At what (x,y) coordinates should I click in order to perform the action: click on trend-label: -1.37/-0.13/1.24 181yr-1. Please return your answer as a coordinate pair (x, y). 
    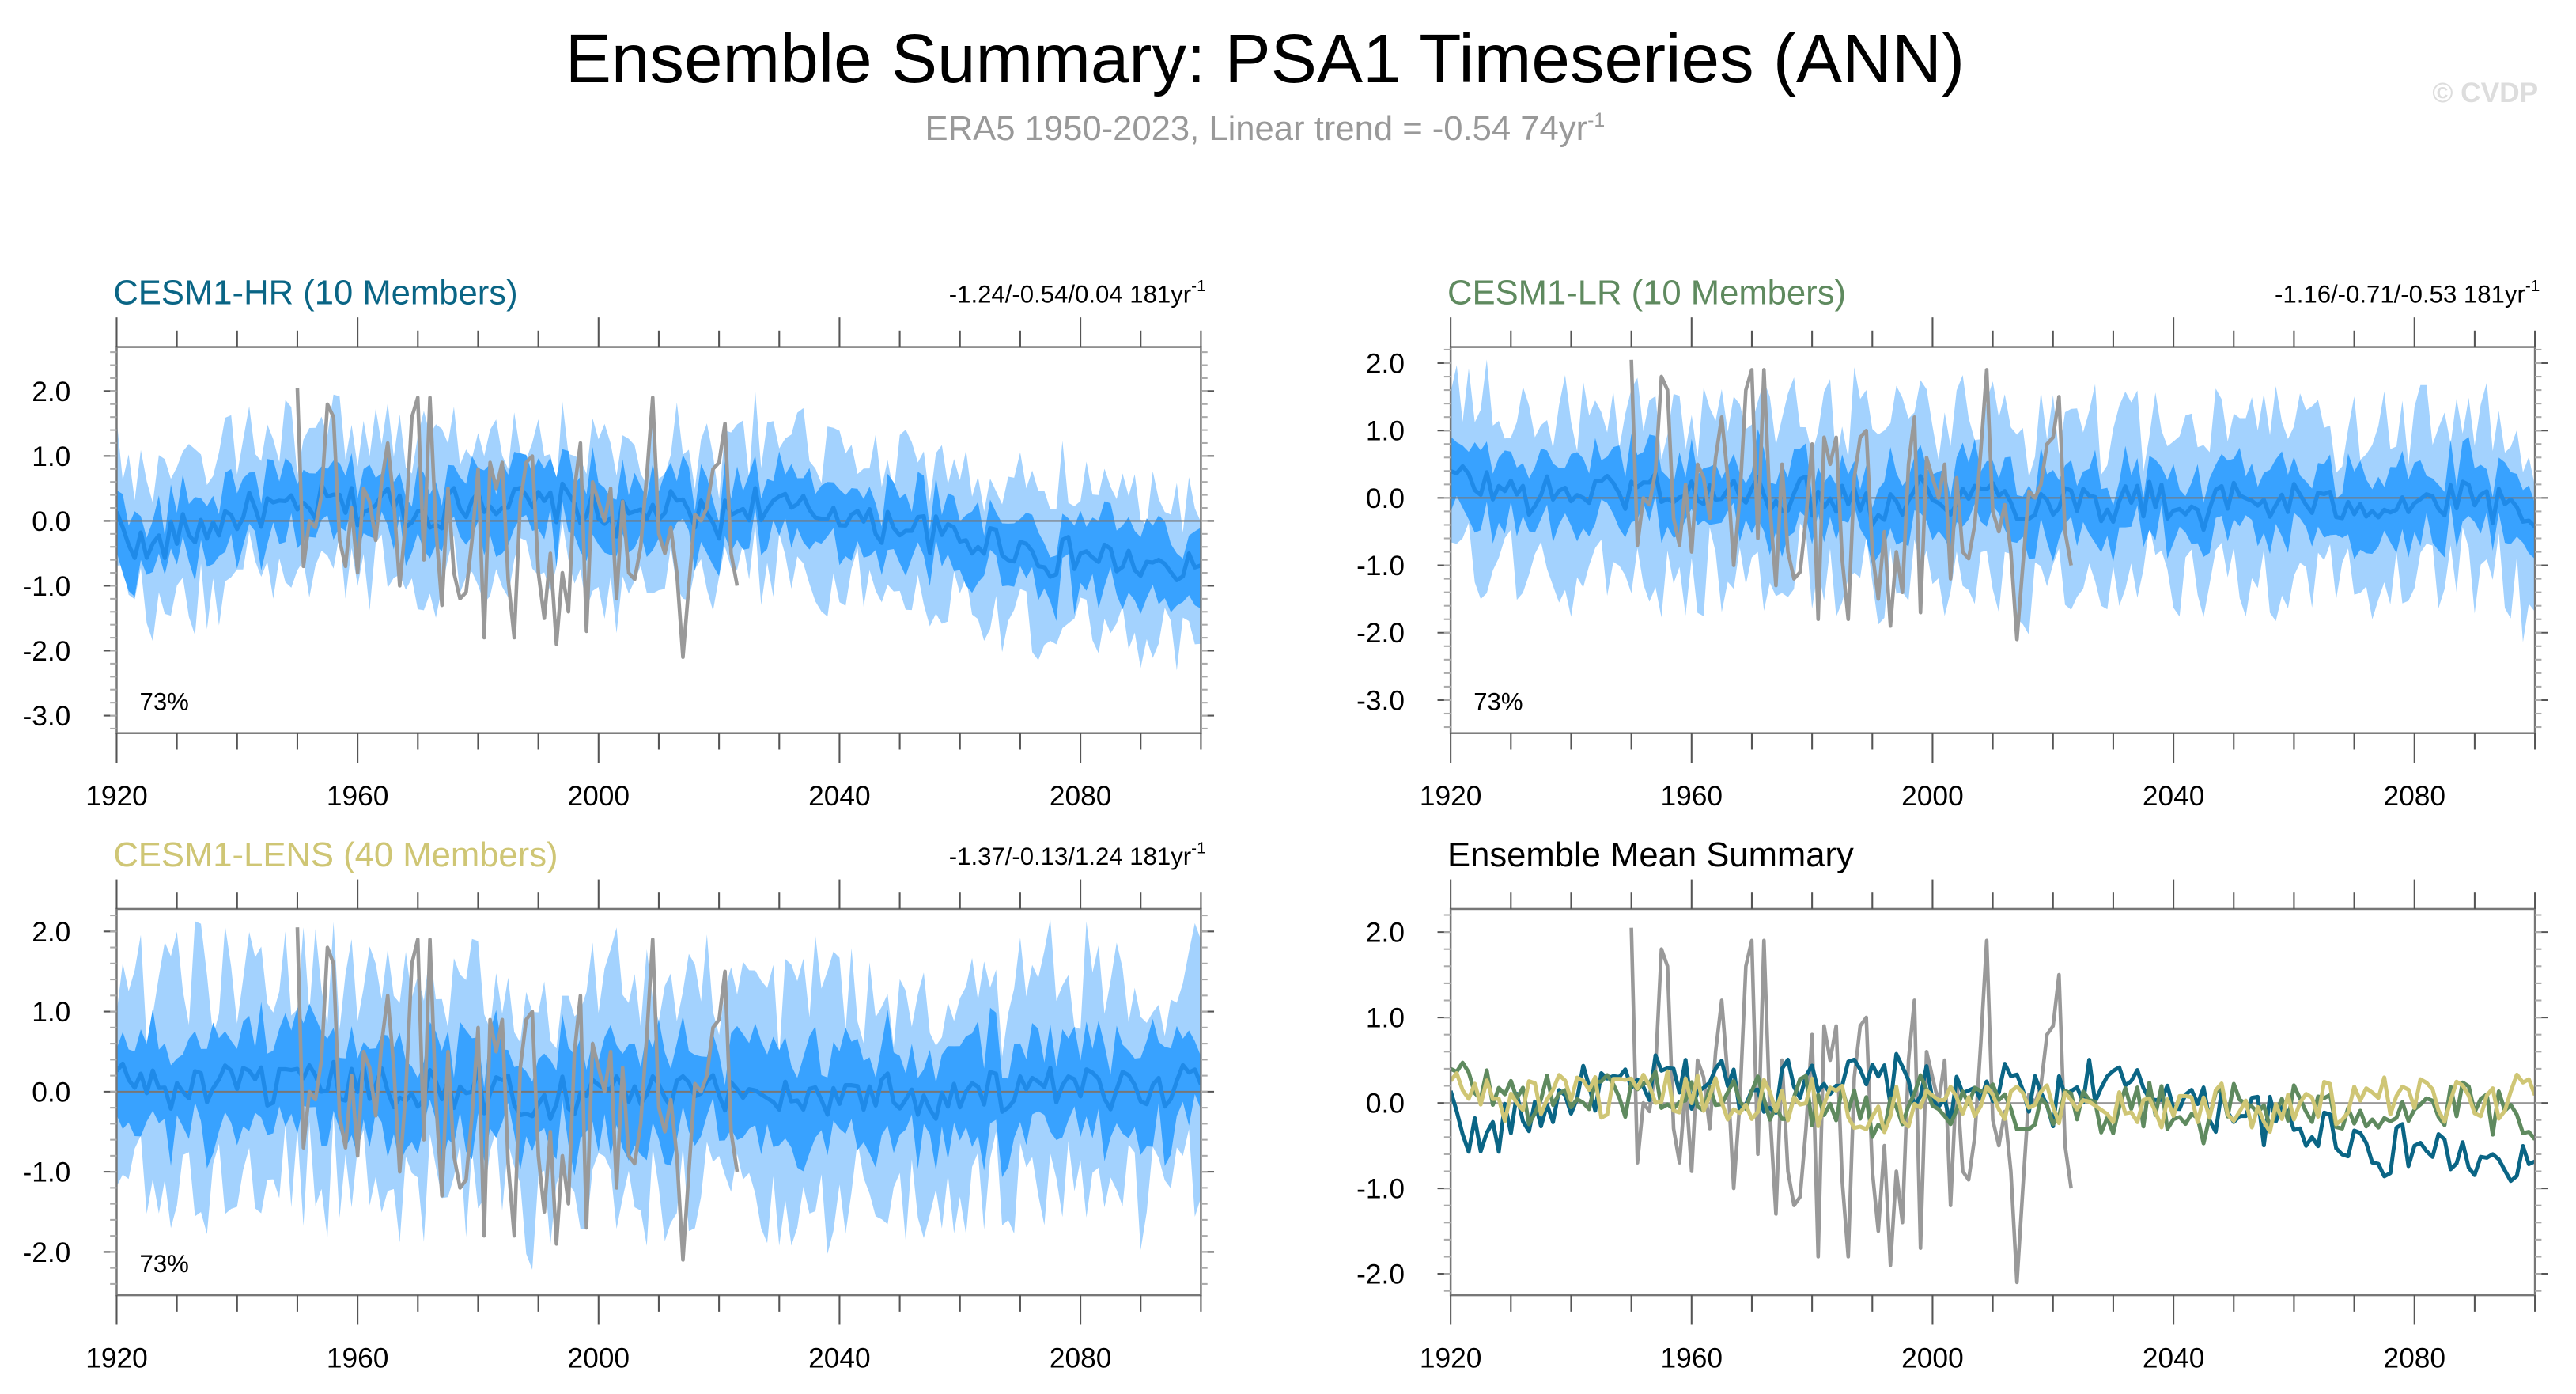
    Looking at the image, I should click on (1077, 854).